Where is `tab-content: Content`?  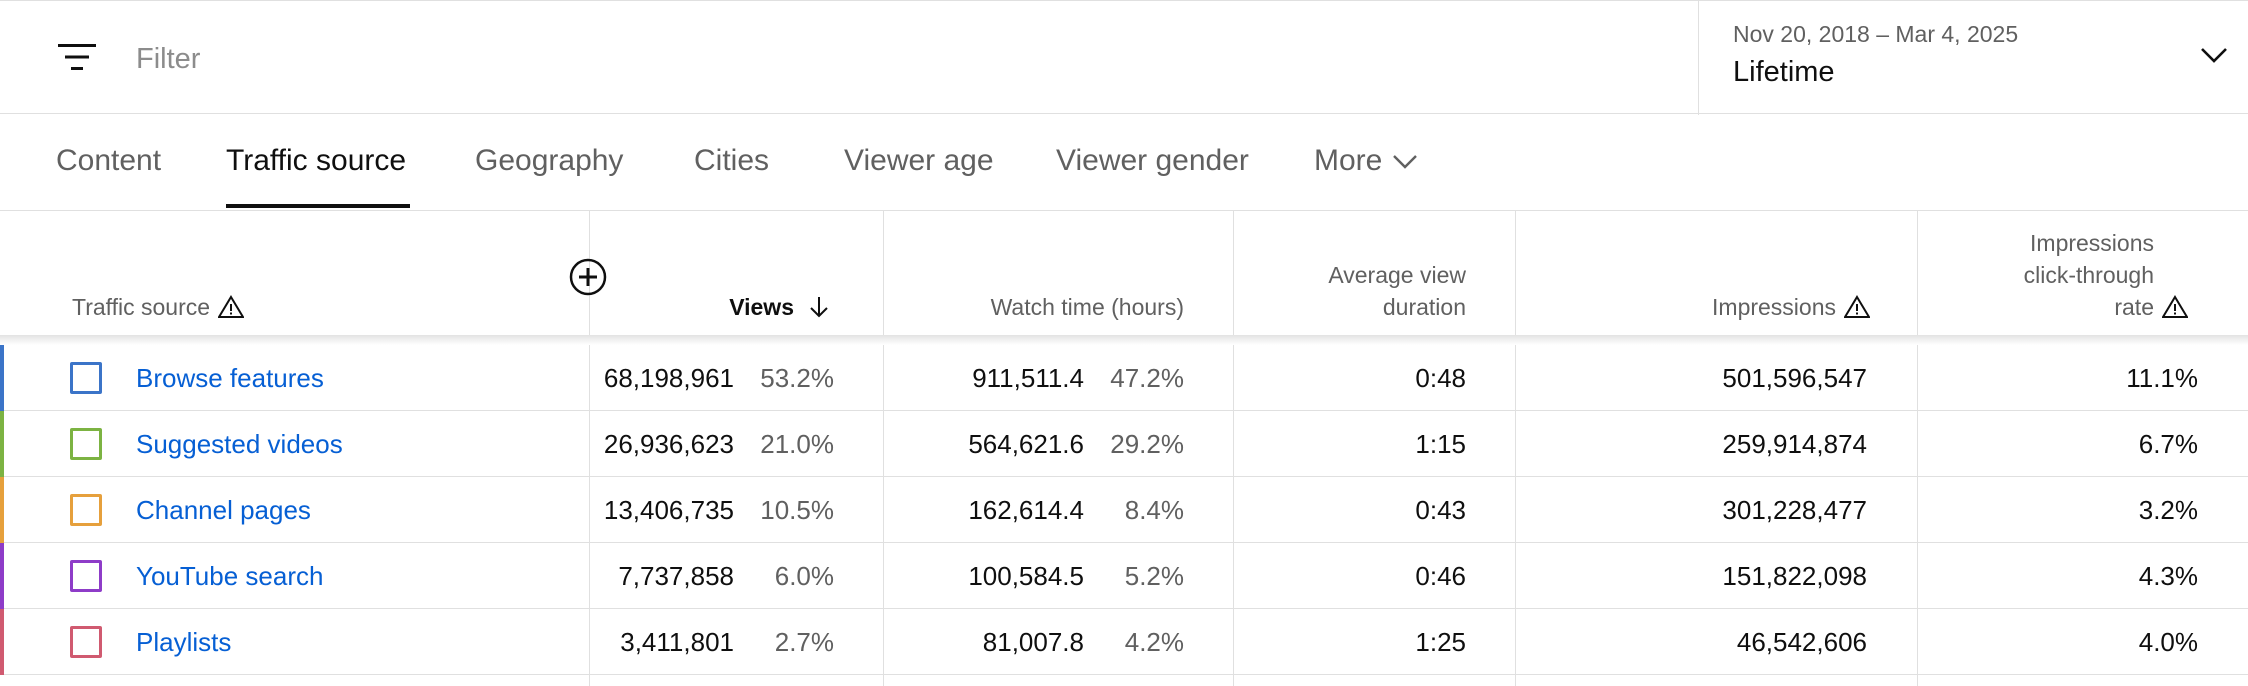 tab-content: Content is located at coordinates (109, 160).